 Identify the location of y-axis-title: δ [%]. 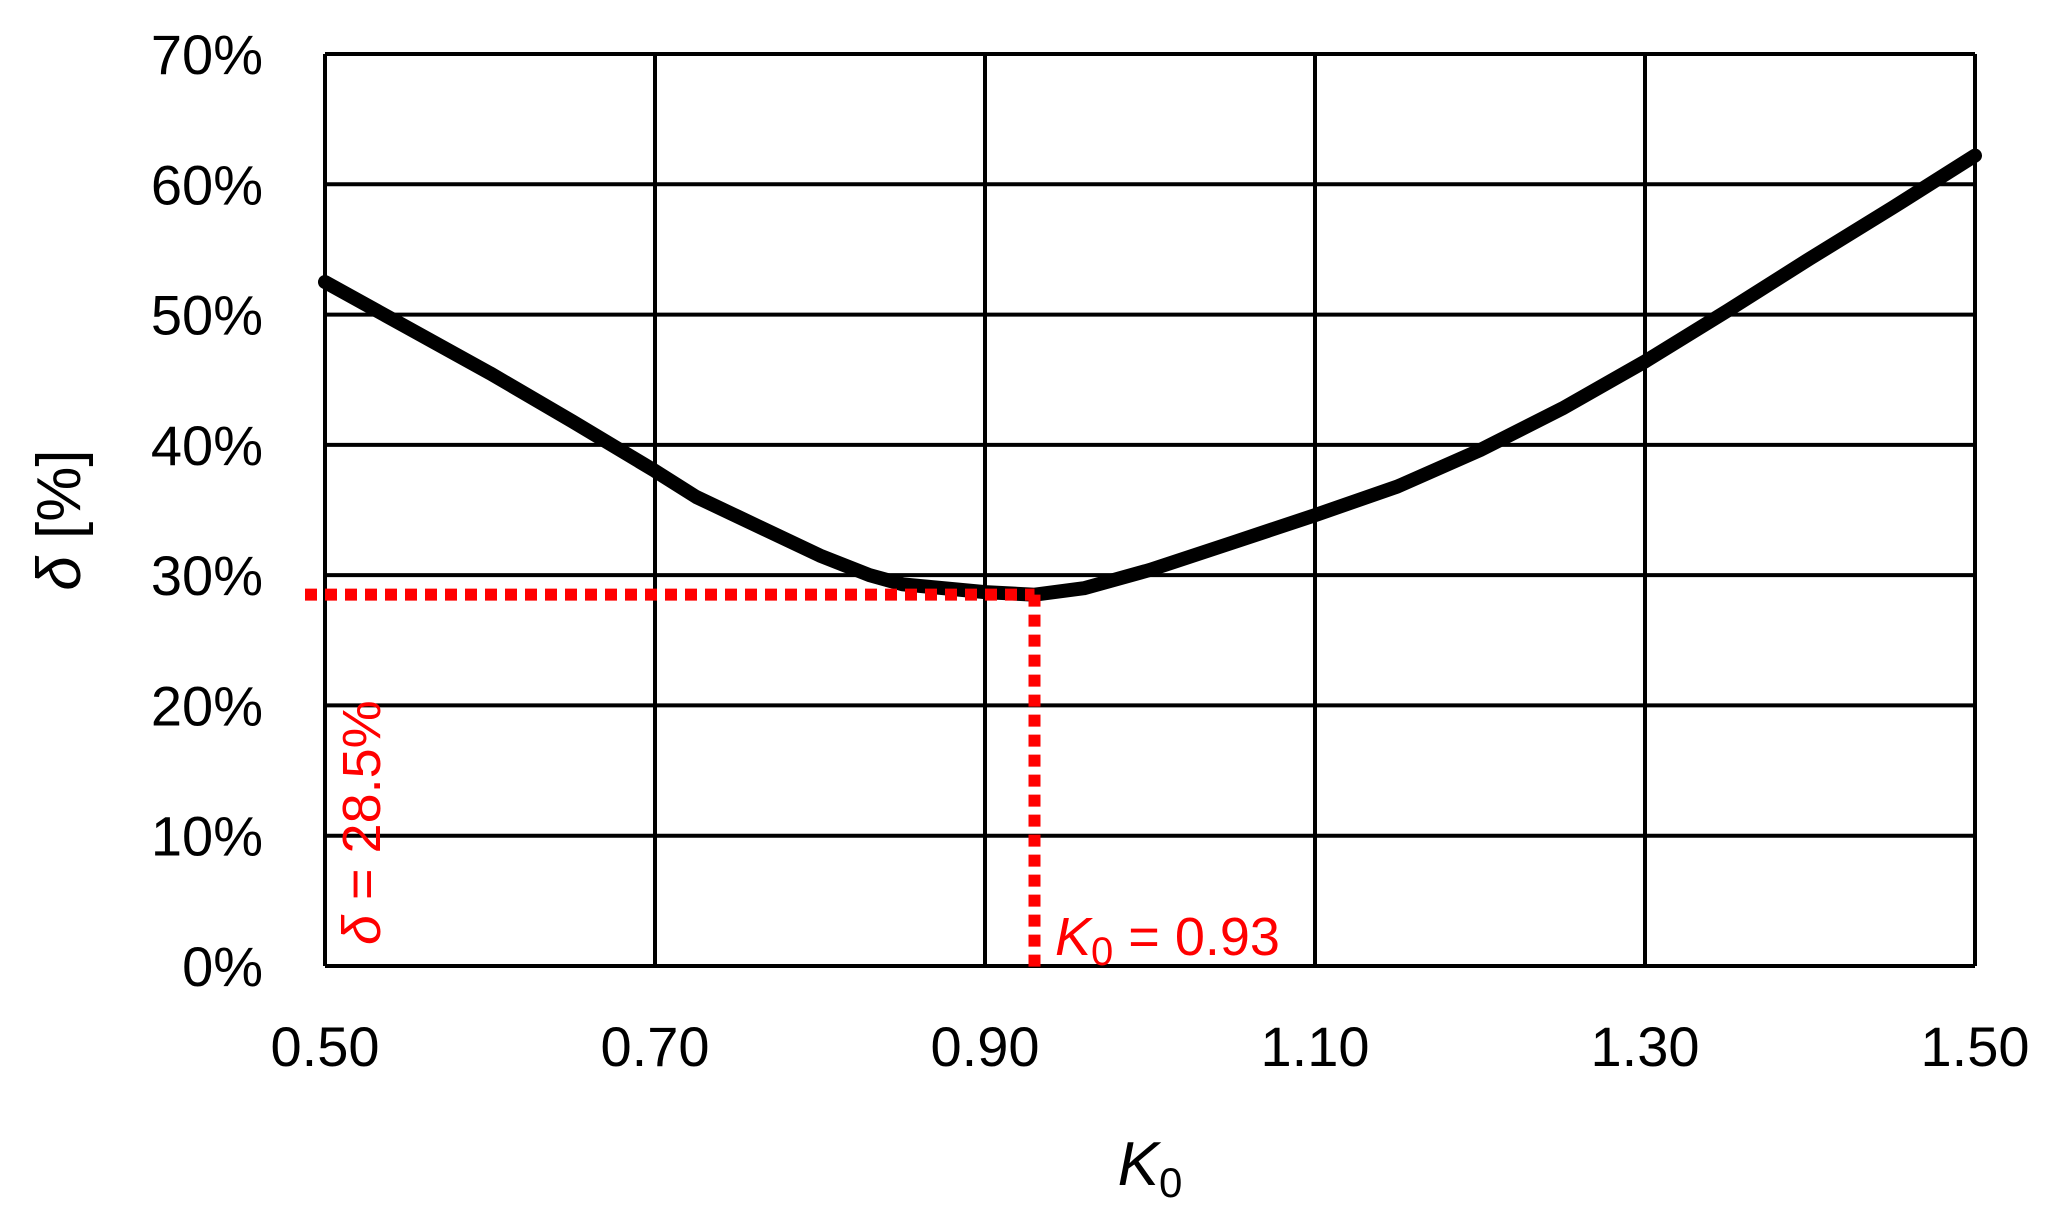
(59, 519).